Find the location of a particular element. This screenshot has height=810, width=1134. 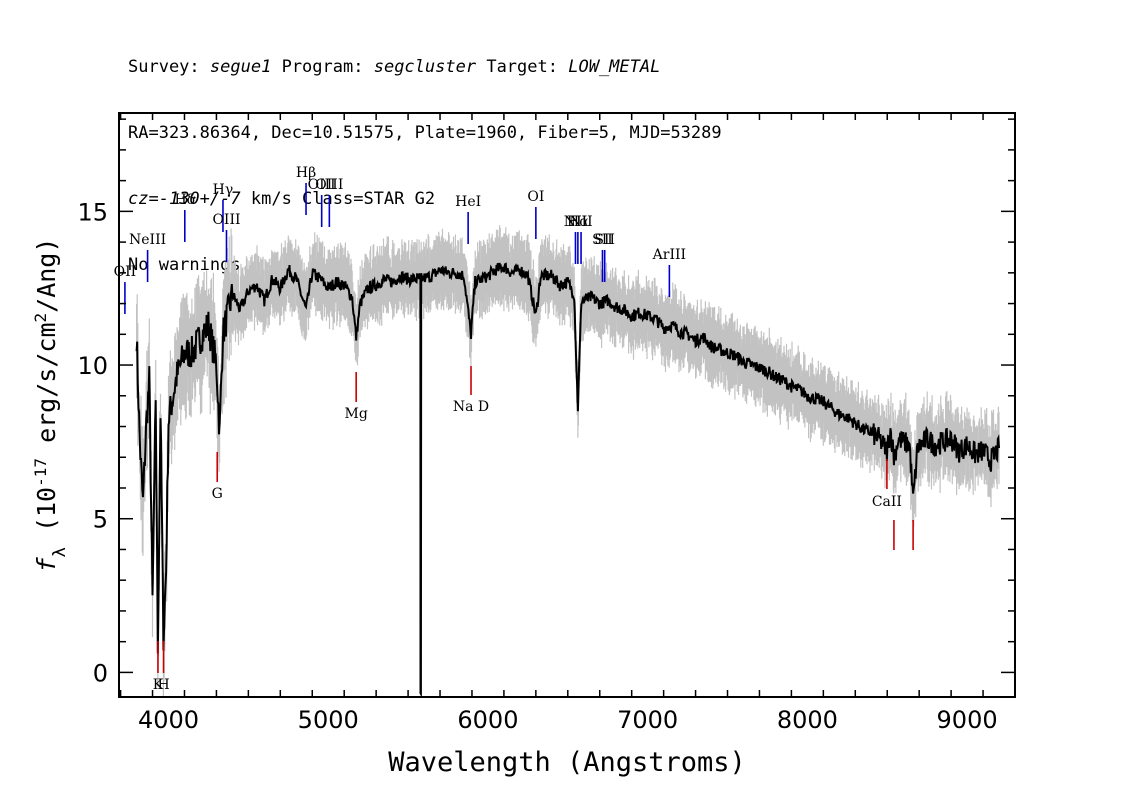

y-axis-label-text: fλ (10-17 erg/s/cm2/Ang) is located at coordinates (51, 405).